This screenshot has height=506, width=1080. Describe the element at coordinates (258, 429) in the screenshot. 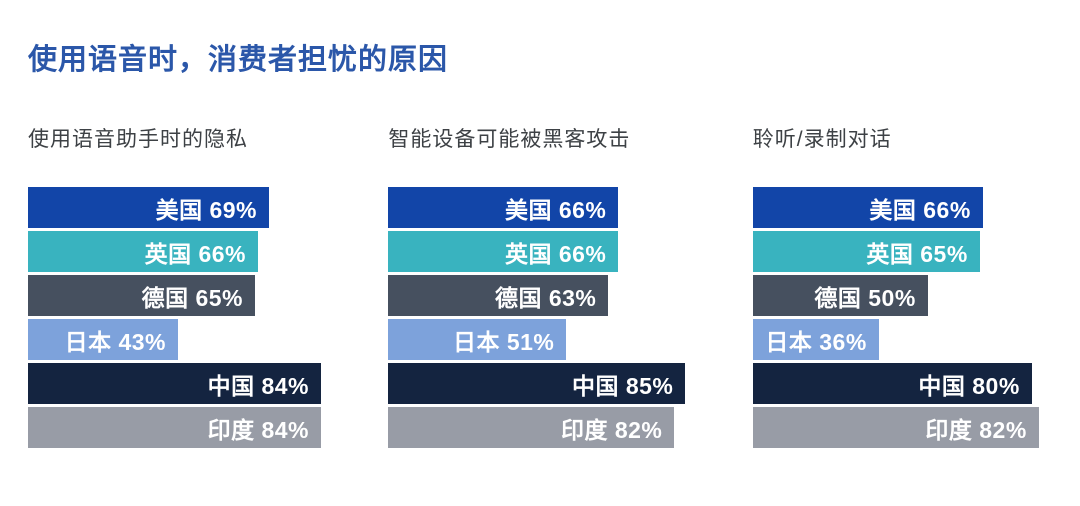

I see `bar-value-label: 印度 84%` at that location.